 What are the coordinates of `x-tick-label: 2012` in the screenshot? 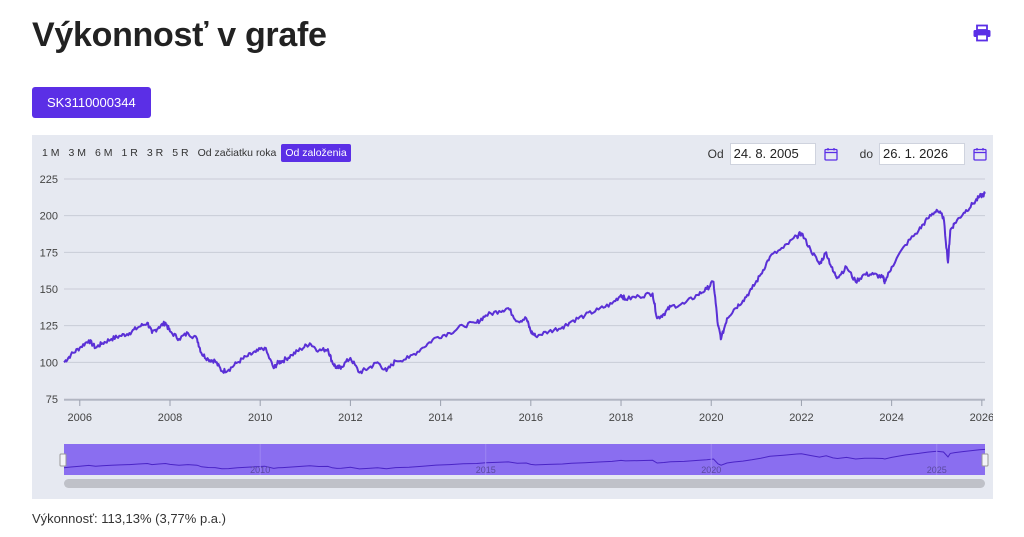 It's located at (350, 418).